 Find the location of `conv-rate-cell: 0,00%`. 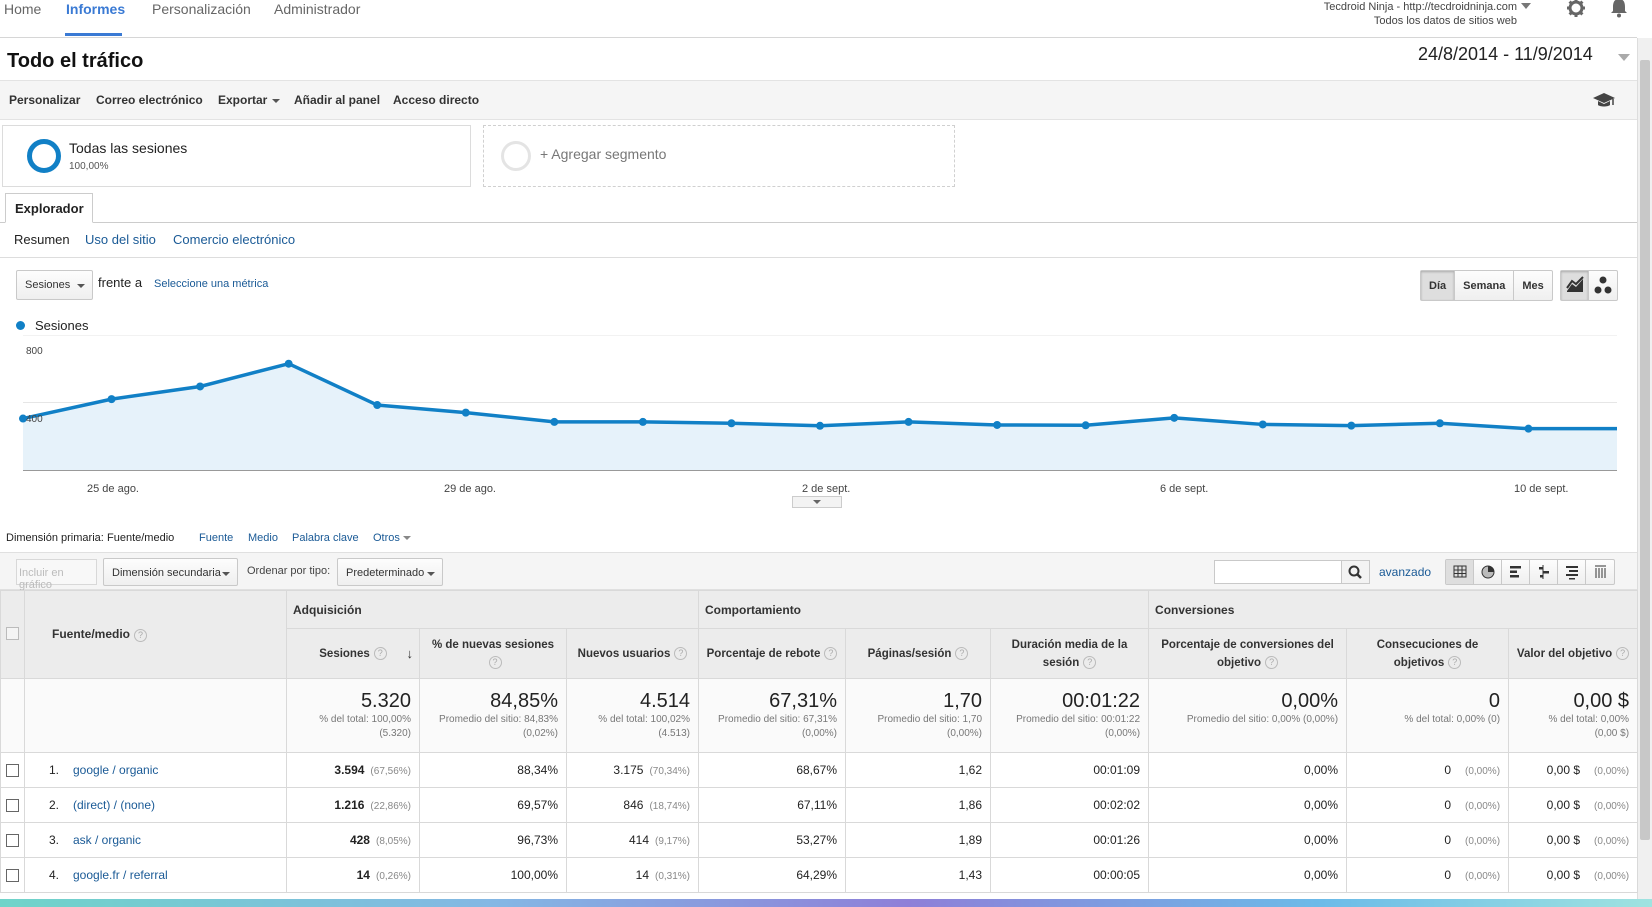

conv-rate-cell: 0,00% is located at coordinates (1248, 840).